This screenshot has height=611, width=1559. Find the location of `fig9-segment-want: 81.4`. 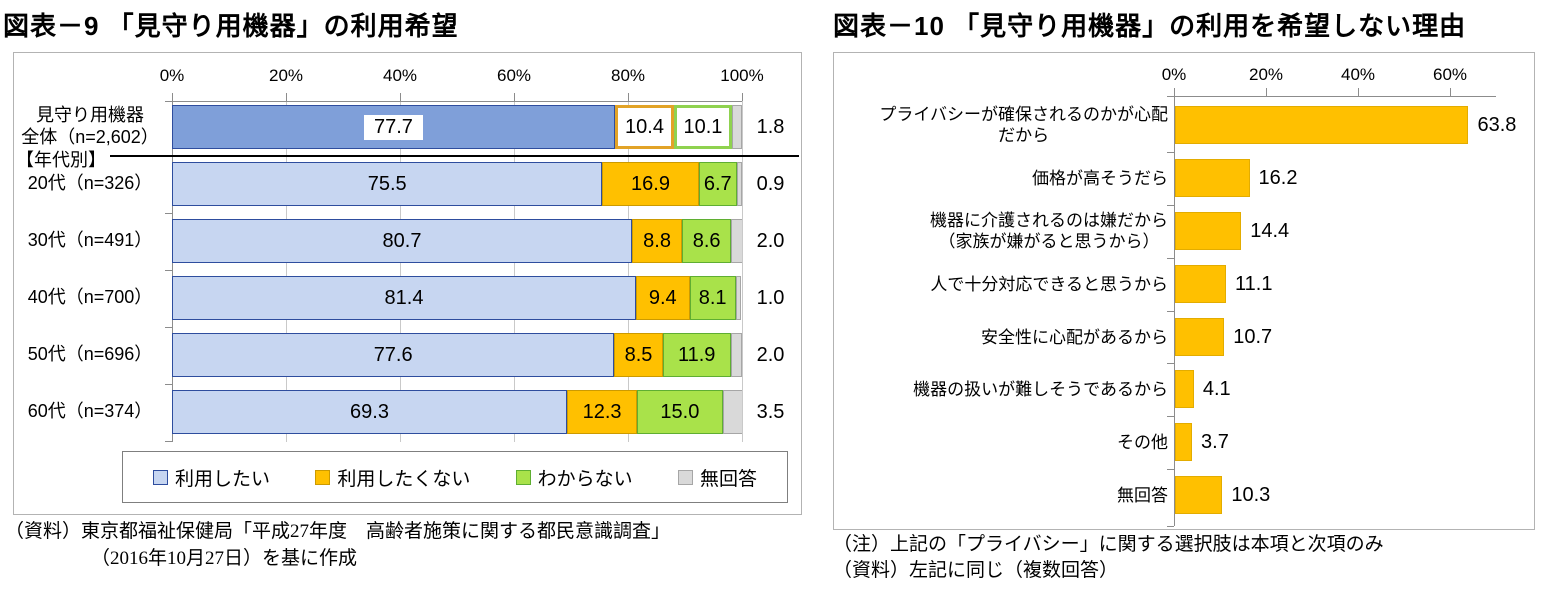

fig9-segment-want: 81.4 is located at coordinates (404, 298).